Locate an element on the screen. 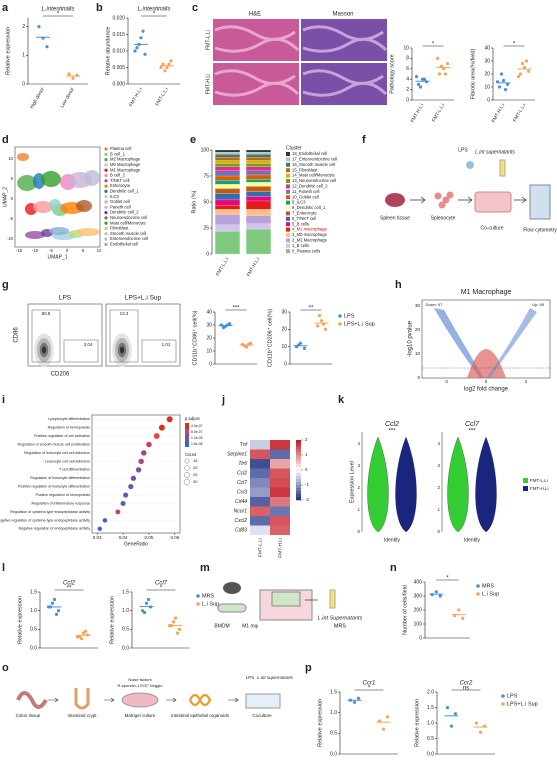  cell-icon is located at coordinates (446, 200).